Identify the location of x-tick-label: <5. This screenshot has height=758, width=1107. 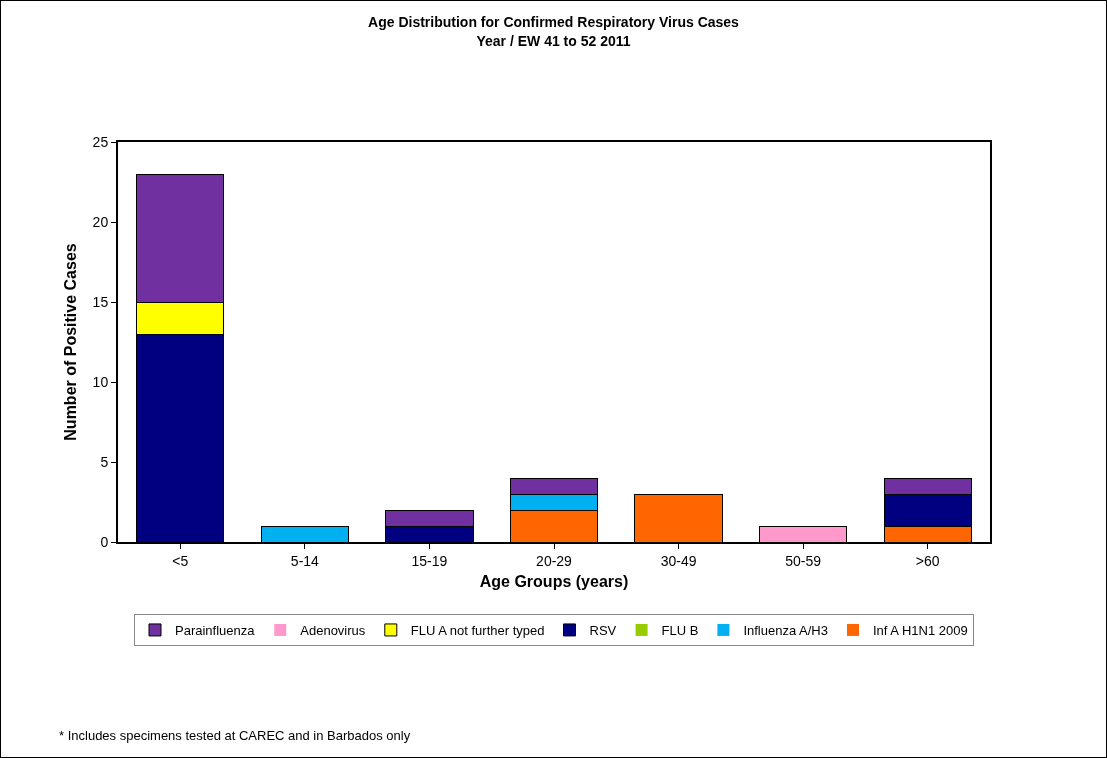
(180, 560).